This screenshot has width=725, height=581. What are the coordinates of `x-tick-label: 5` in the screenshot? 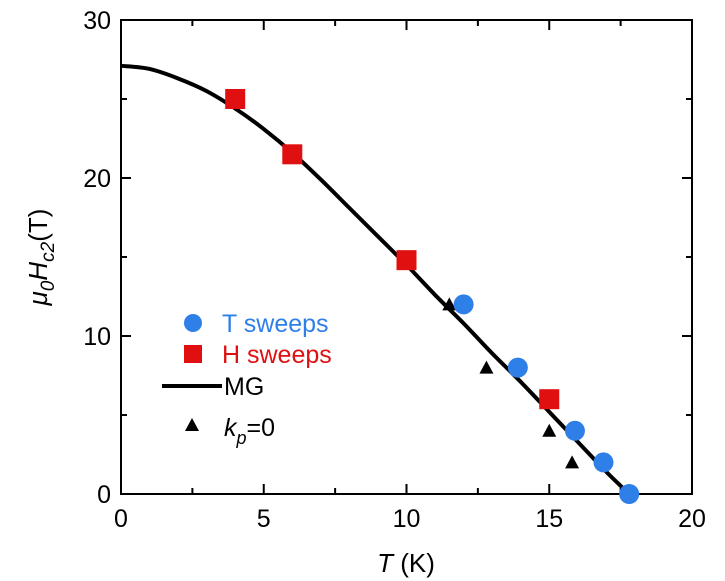 It's located at (264, 519).